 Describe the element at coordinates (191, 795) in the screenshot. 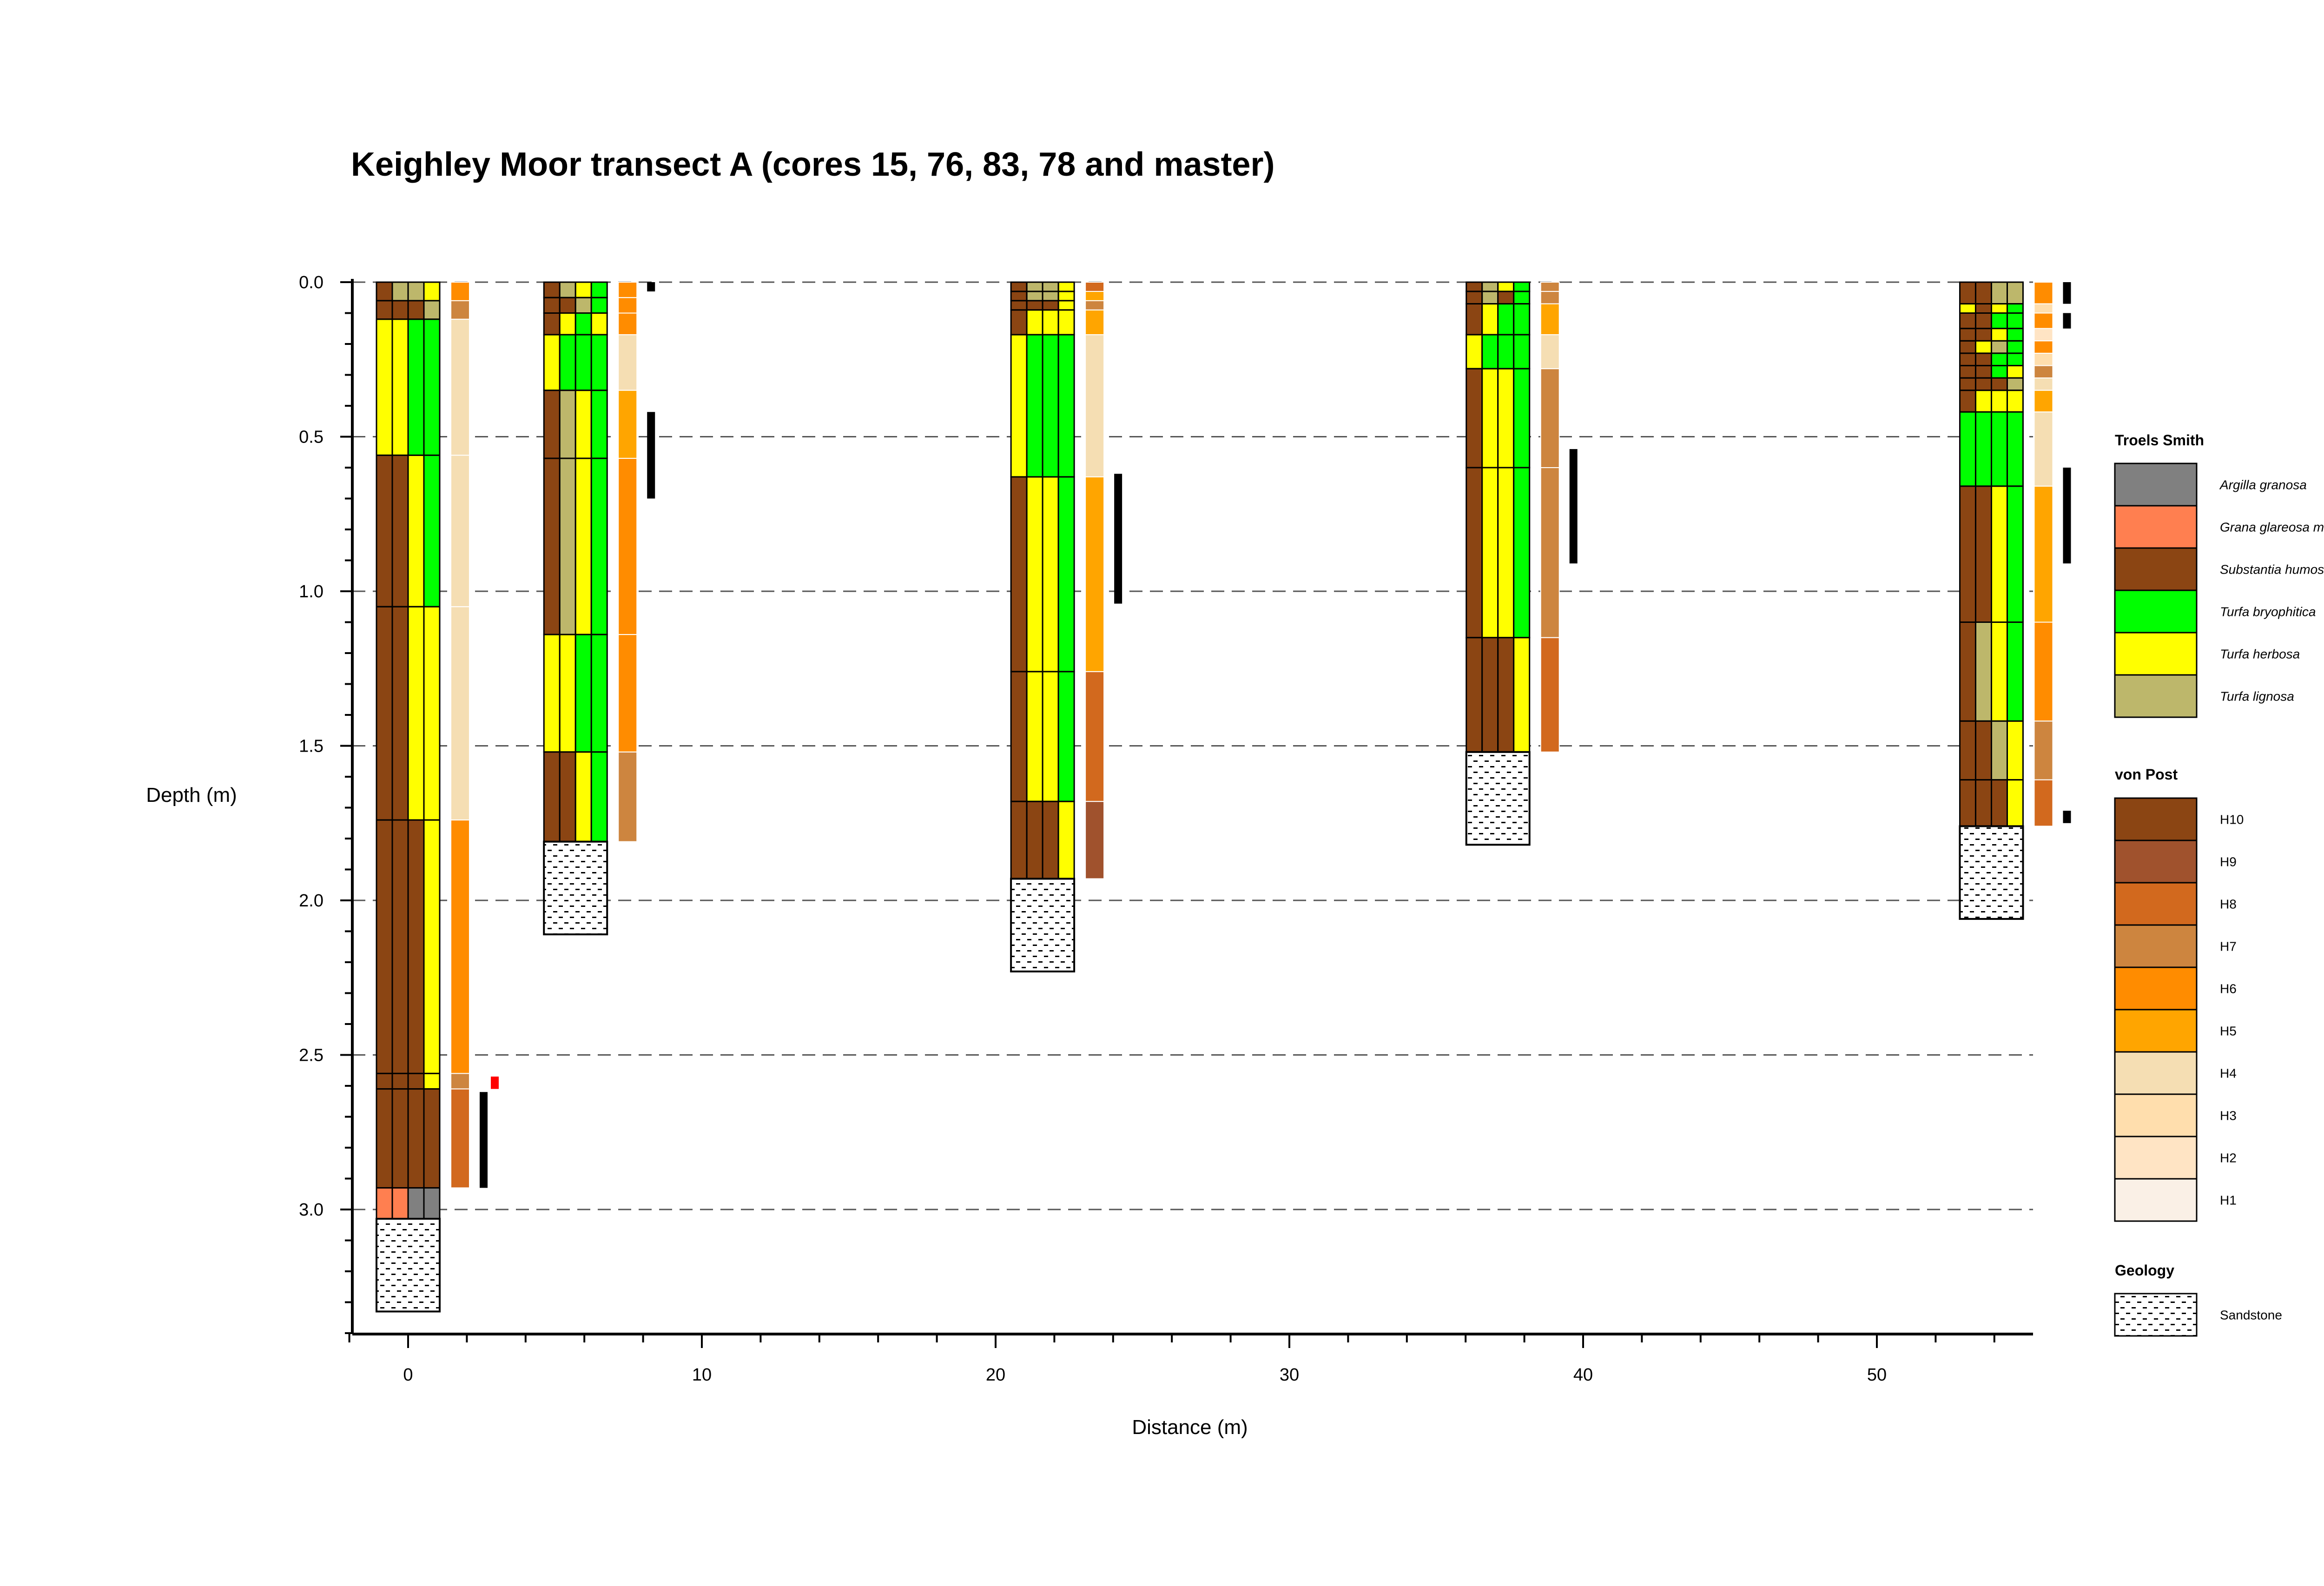

I see `y-axis-label: Depth (m)` at that location.